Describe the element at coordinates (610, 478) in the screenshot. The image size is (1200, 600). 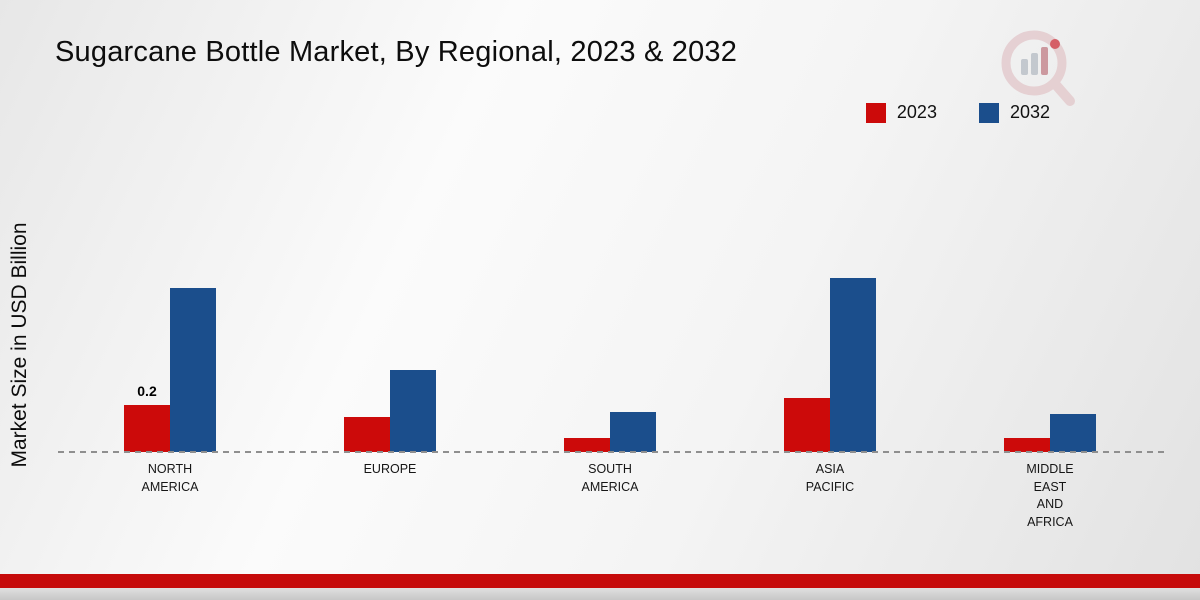
I see `category-label-south-america: SOUTH AMERICA` at that location.